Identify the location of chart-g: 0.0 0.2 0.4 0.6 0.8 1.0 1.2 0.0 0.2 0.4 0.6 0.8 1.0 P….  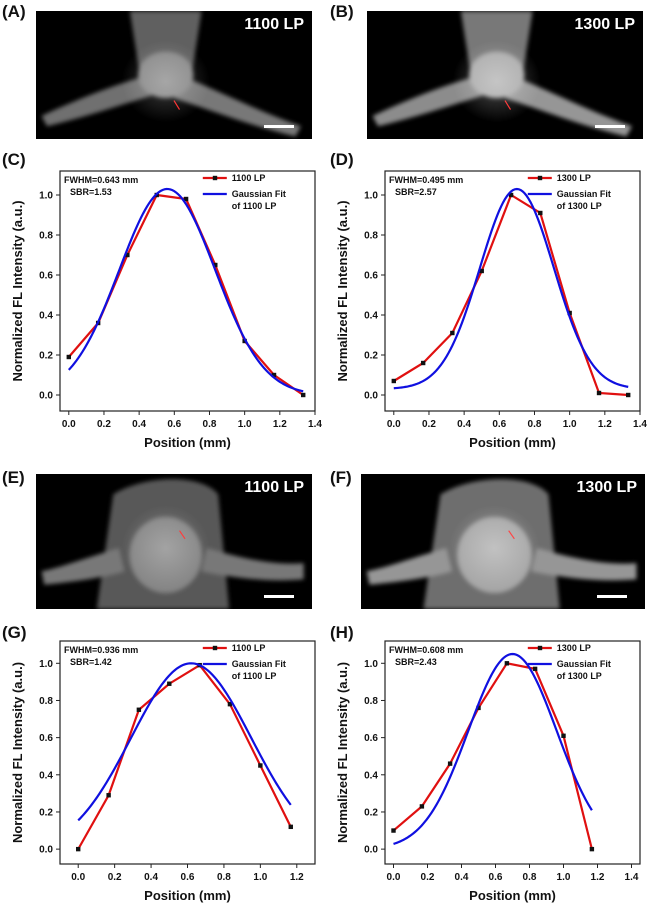
(163, 771).